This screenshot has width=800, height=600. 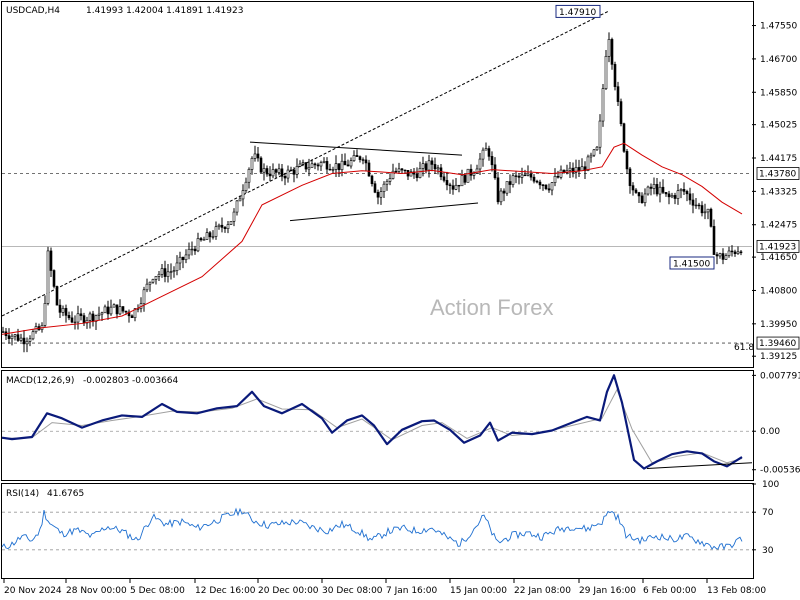 I want to click on level-price-text: 1.43780, so click(x=777, y=175).